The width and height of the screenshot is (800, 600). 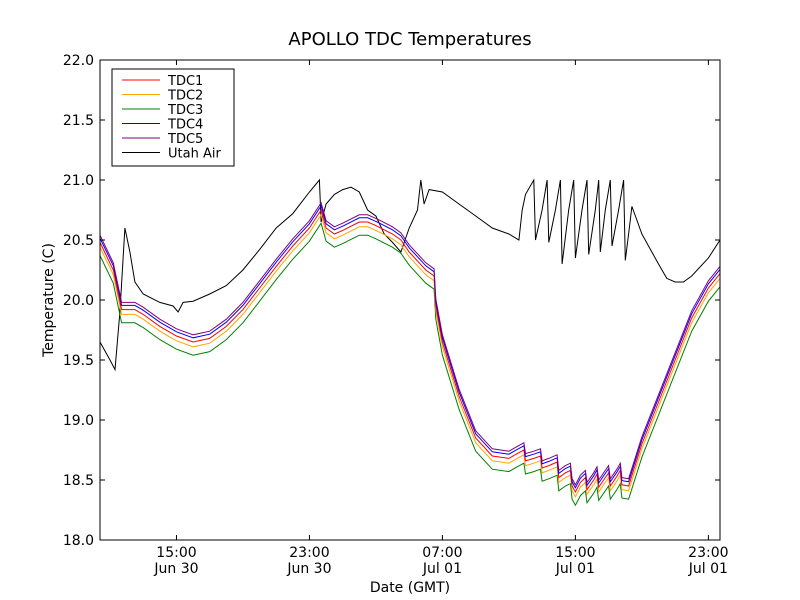 I want to click on legend-label: TDC2, so click(x=185, y=96).